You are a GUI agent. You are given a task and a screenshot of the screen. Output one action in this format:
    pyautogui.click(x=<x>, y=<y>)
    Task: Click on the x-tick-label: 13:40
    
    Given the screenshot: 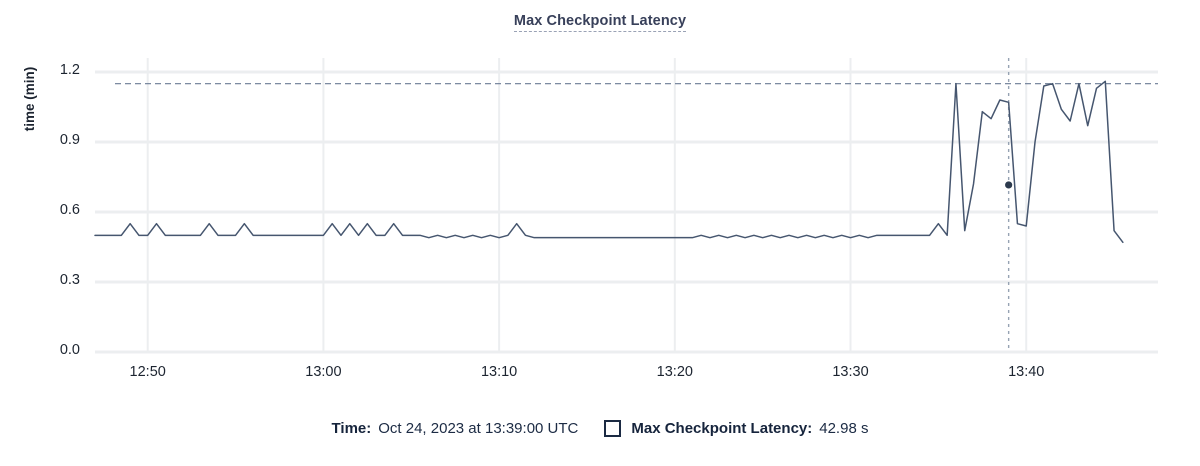 What is the action you would take?
    pyautogui.click(x=1026, y=372)
    